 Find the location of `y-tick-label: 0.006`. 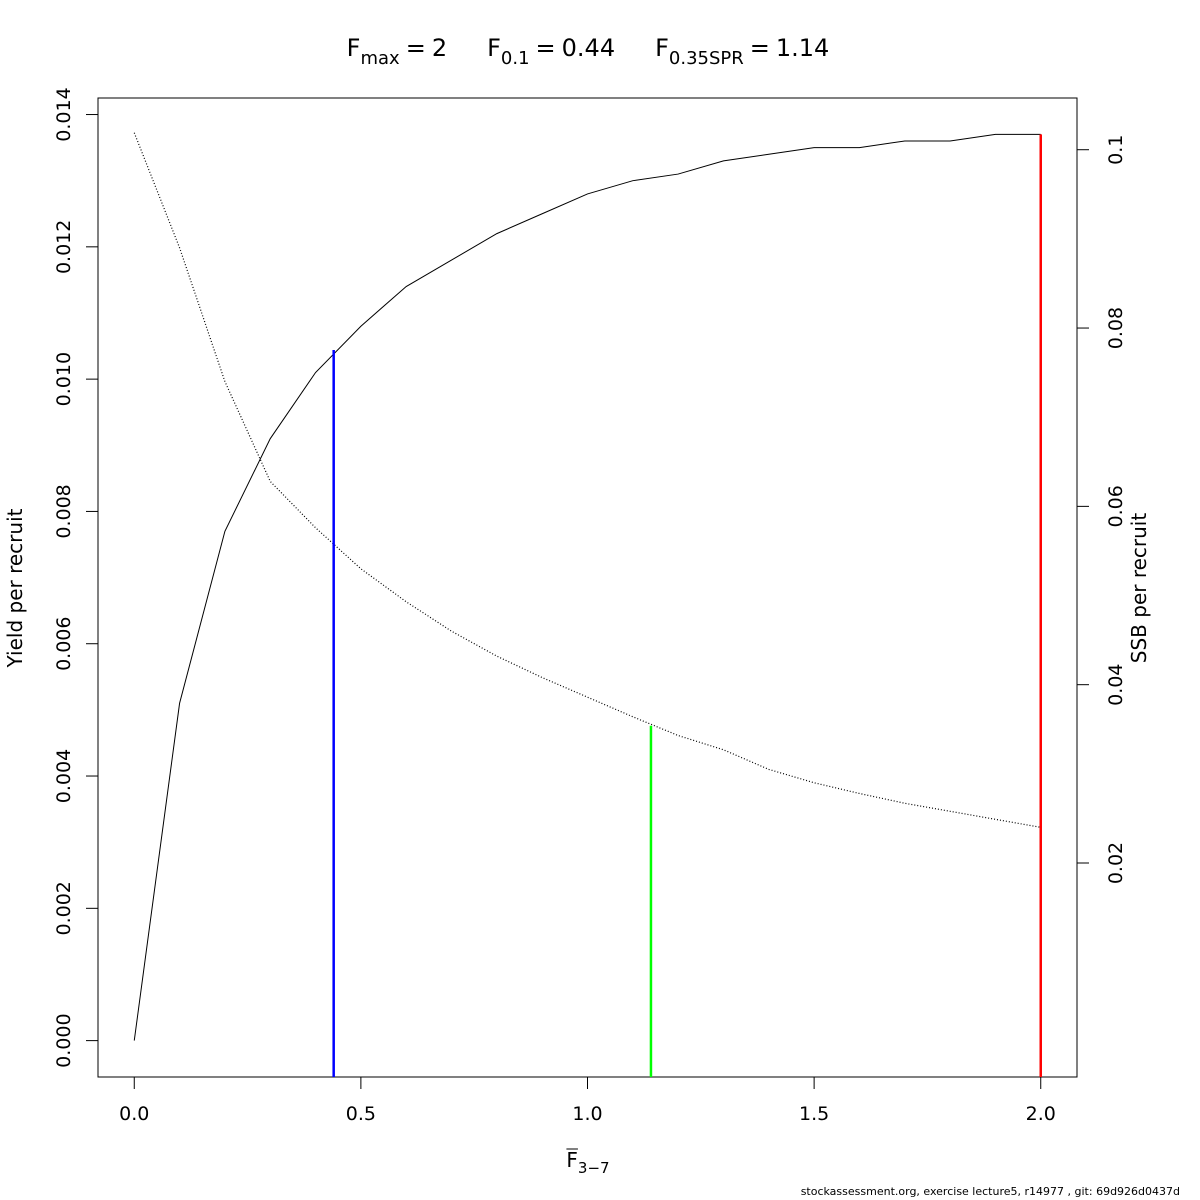

y-tick-label: 0.006 is located at coordinates (64, 644).